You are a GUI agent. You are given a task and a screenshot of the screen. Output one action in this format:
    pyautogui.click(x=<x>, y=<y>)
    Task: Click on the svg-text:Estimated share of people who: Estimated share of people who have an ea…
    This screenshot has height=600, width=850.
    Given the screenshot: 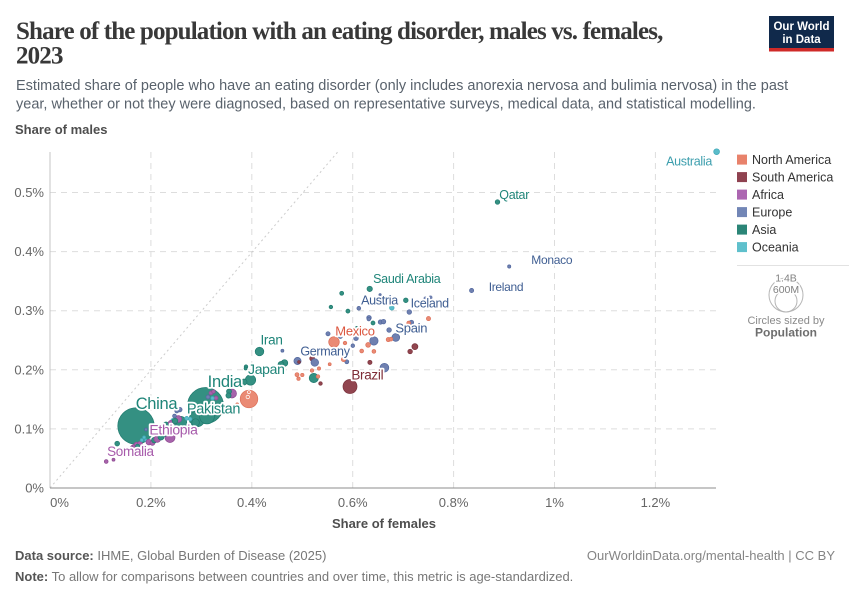 What is the action you would take?
    pyautogui.click(x=402, y=86)
    